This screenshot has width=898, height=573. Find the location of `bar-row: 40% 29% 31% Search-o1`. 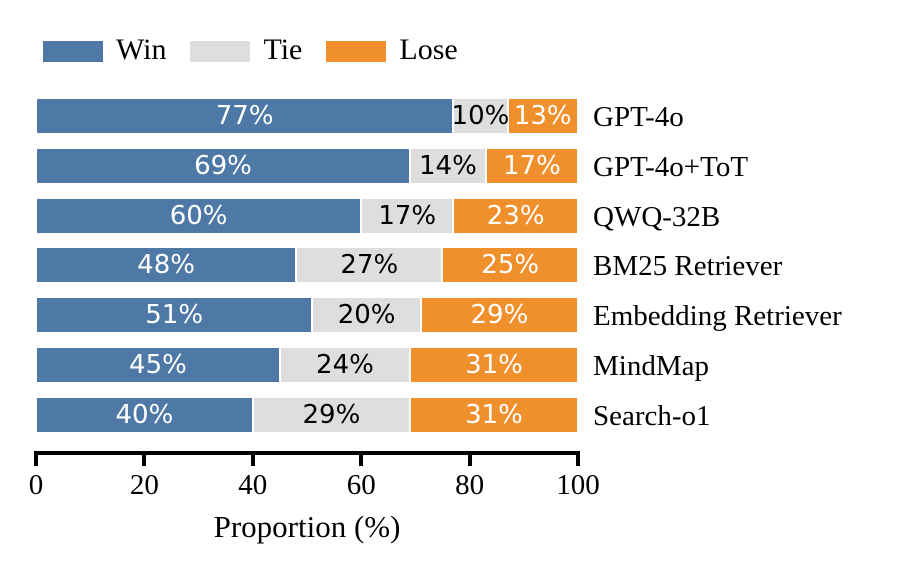

bar-row: 40% 29% 31% Search-o1 is located at coordinates (373, 414).